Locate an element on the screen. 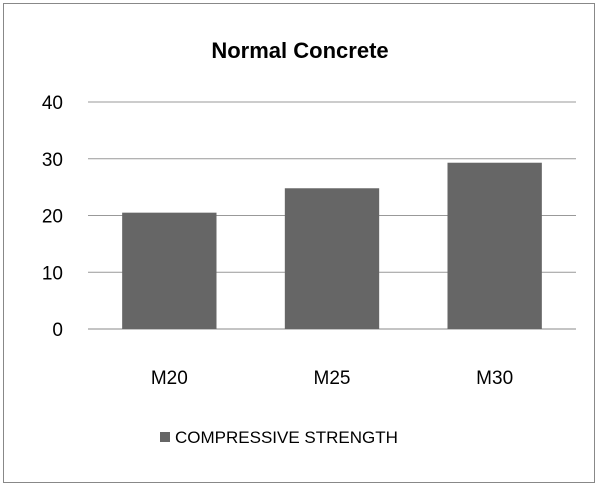  y-tick-label: 20 is located at coordinates (52, 217).